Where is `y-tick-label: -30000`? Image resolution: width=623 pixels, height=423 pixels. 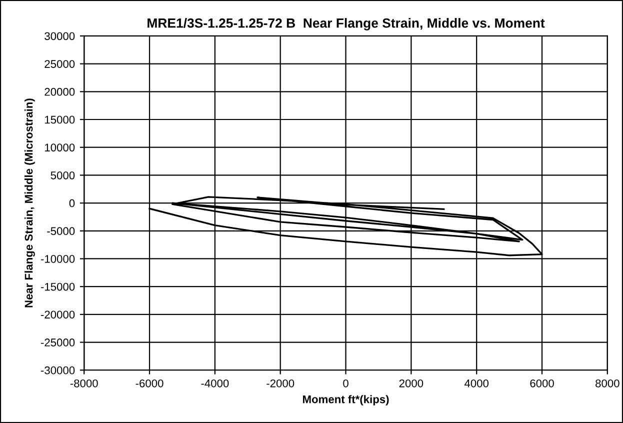
y-tick-label: -30000 is located at coordinates (57, 370).